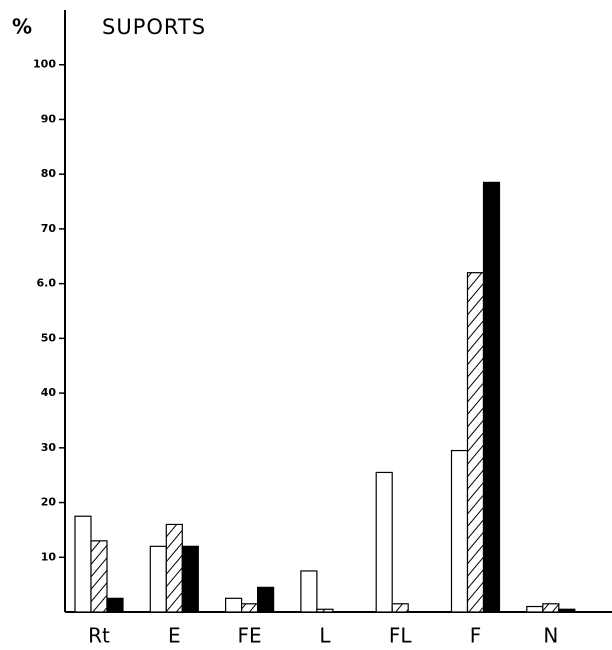 This screenshot has height=650, width=612. I want to click on y-tick-label: 6.0, so click(47, 283).